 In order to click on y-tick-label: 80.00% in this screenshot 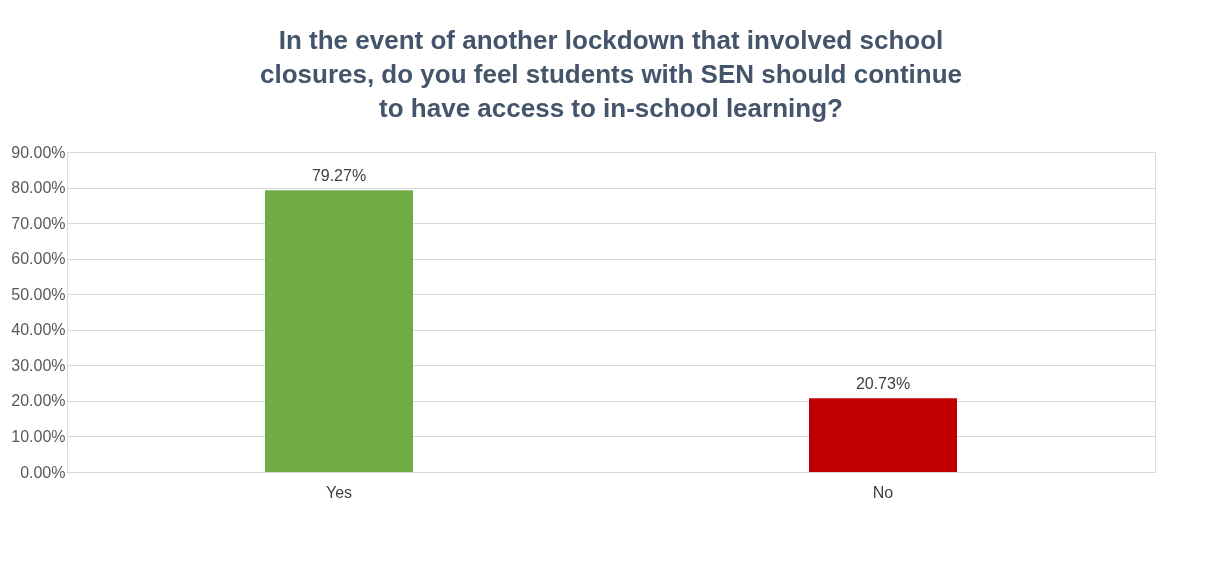, I will do `click(38, 188)`.